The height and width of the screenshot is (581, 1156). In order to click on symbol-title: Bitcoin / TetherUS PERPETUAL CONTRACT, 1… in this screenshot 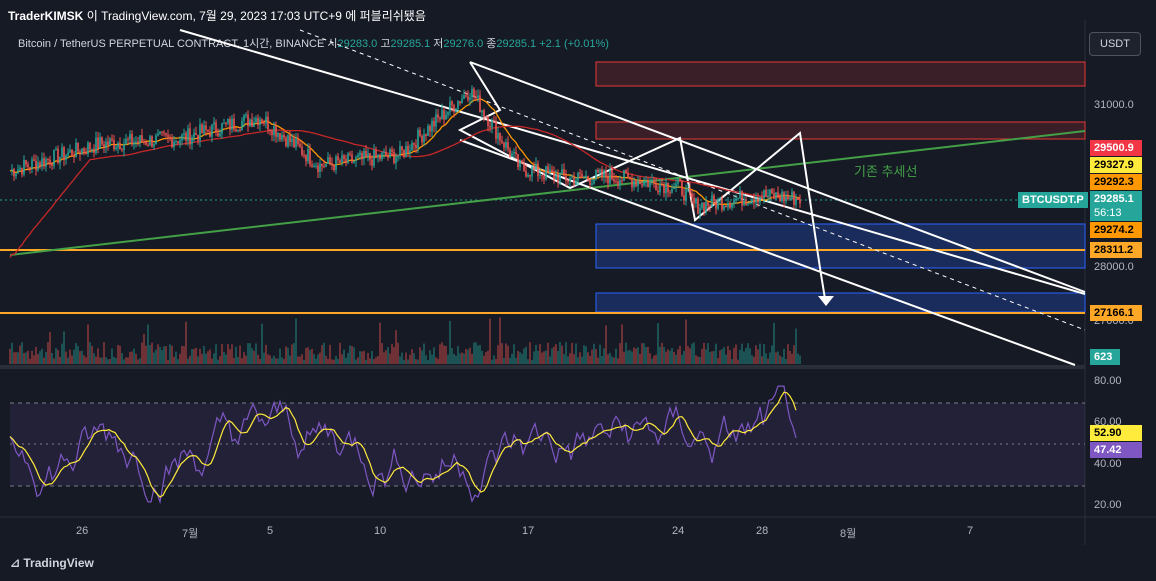, I will do `click(171, 44)`.